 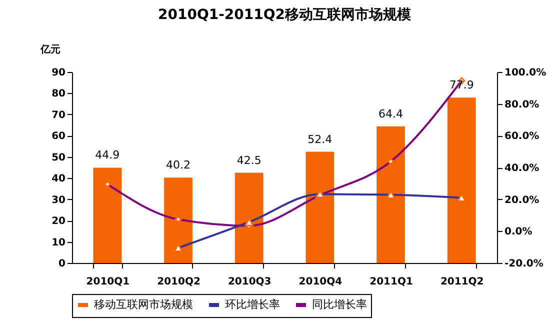 I want to click on y2-tick-label: 60.0%, so click(x=522, y=136).